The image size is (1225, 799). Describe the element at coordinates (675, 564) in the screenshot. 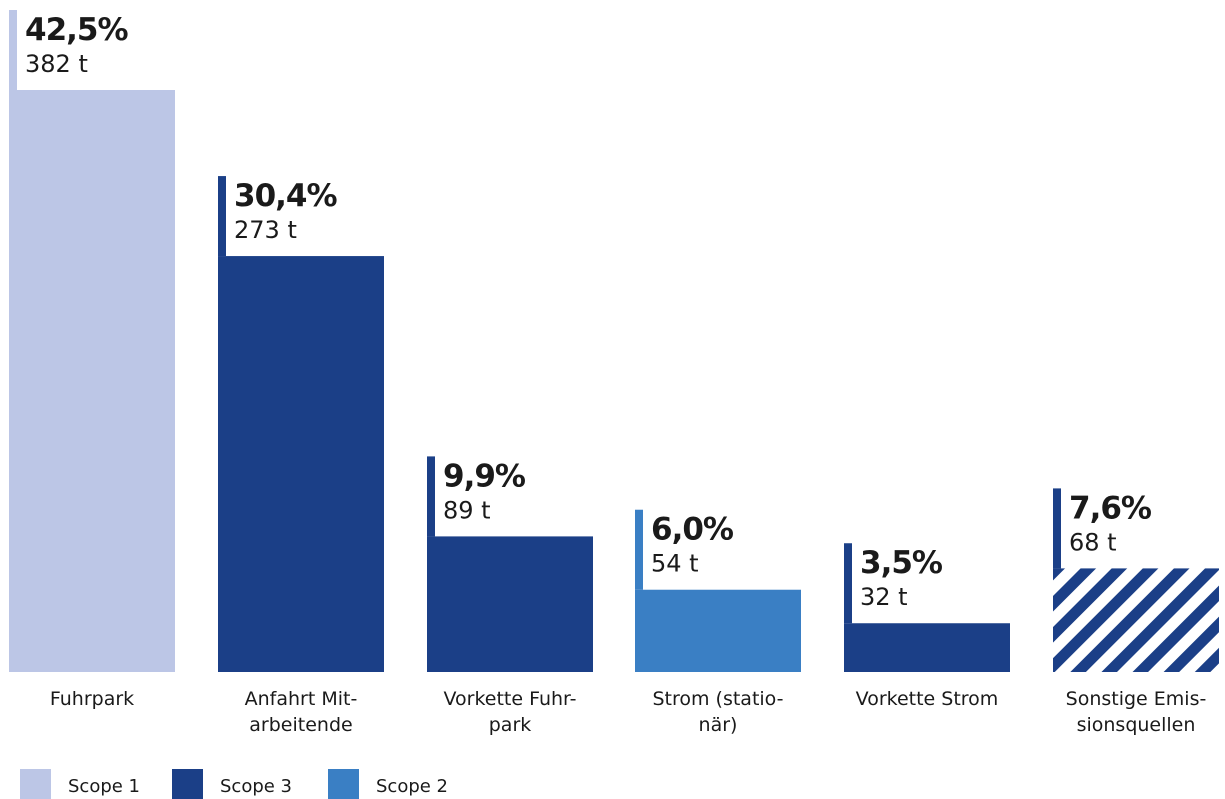

I see `value-label-4: 54 t` at that location.